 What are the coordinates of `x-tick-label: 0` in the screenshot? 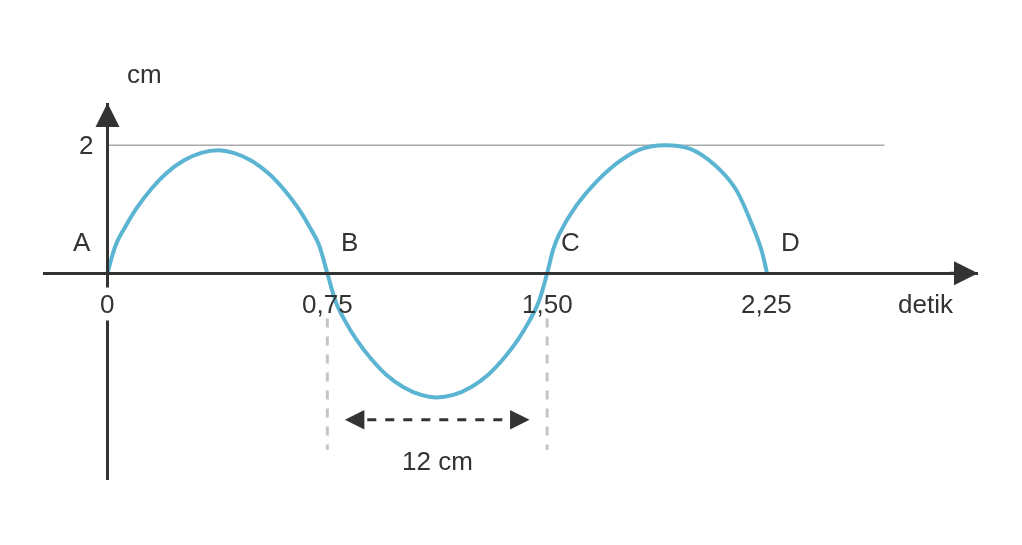 It's located at (107, 304).